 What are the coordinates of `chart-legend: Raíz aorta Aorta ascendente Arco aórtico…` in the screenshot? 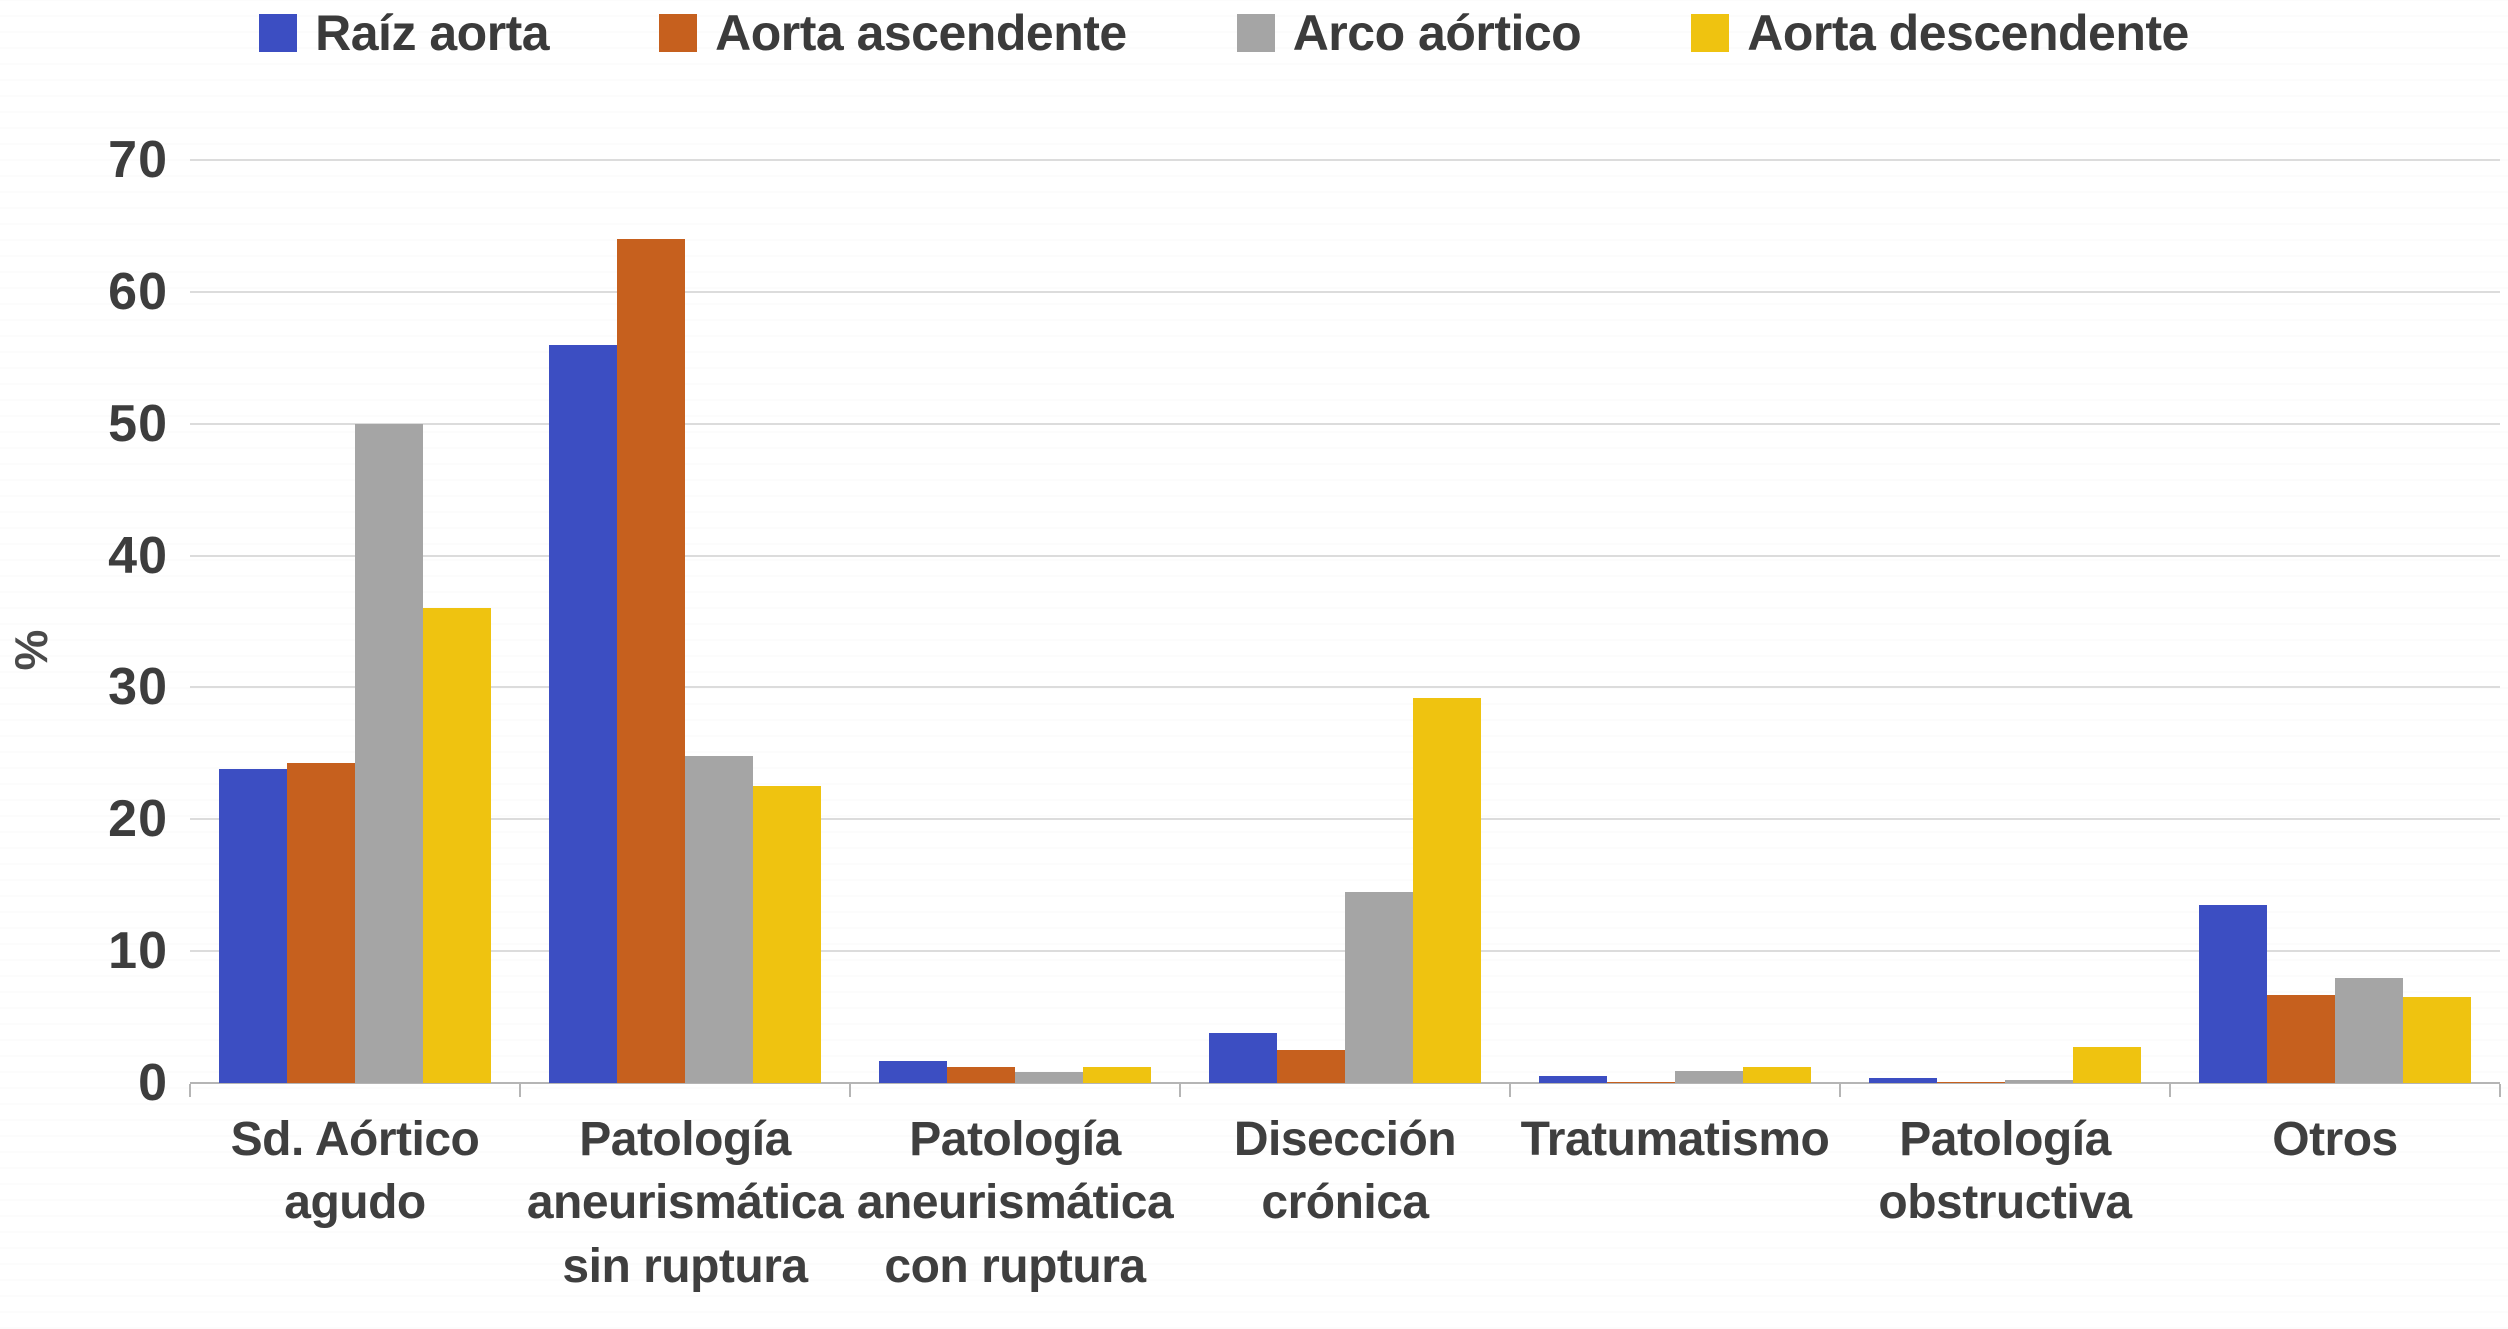 It's located at (1224, 33).